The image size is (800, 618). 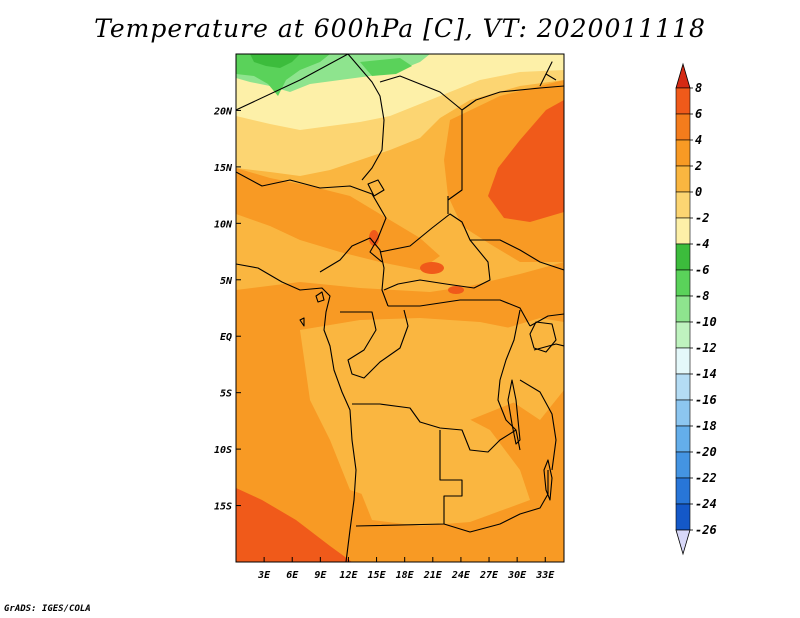 What do you see at coordinates (434, 428) in the screenshot?
I see `border-drc-angola` at bounding box center [434, 428].